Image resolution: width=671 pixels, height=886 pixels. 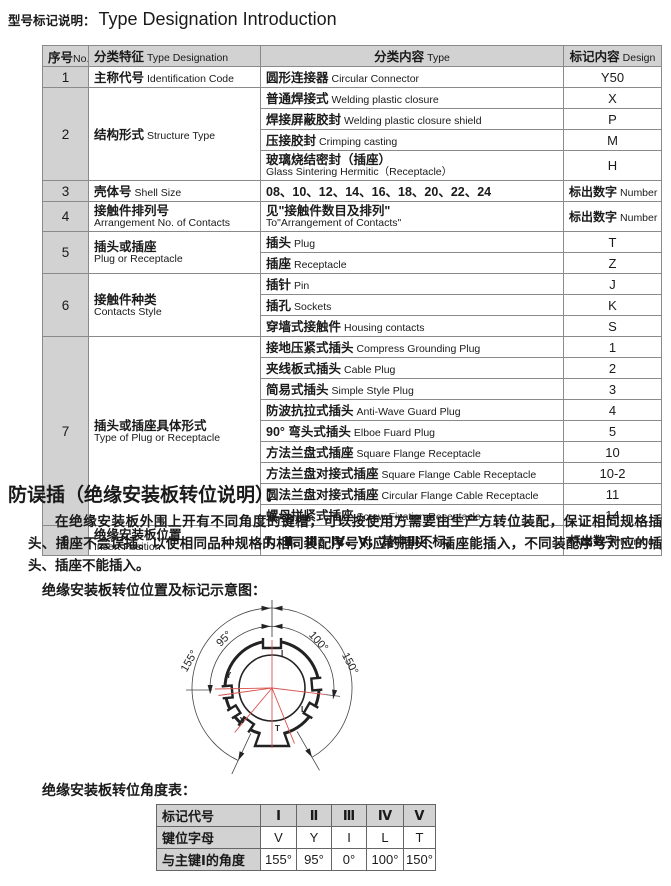 I want to click on content-cell: 插针 Pin, so click(x=412, y=284).